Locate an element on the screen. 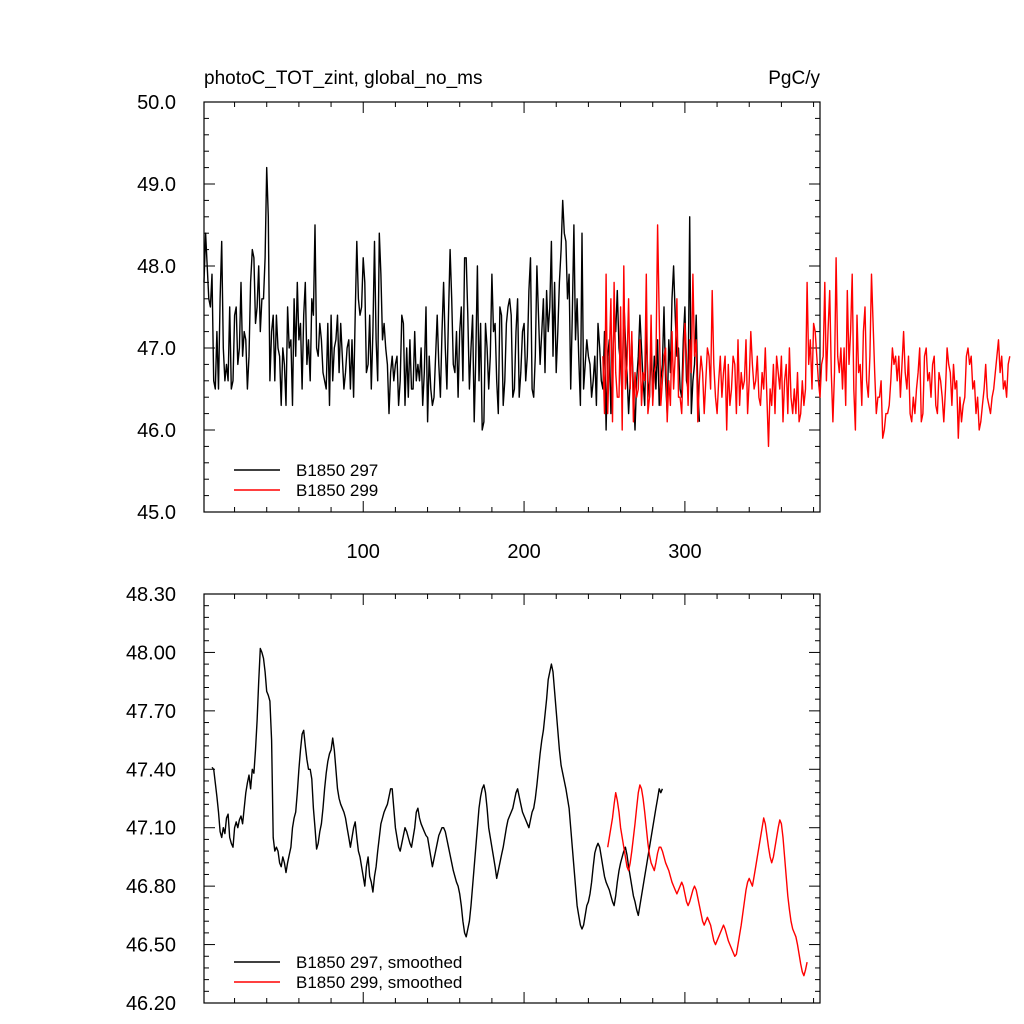  y-tick-label: 47.10 is located at coordinates (151, 829).